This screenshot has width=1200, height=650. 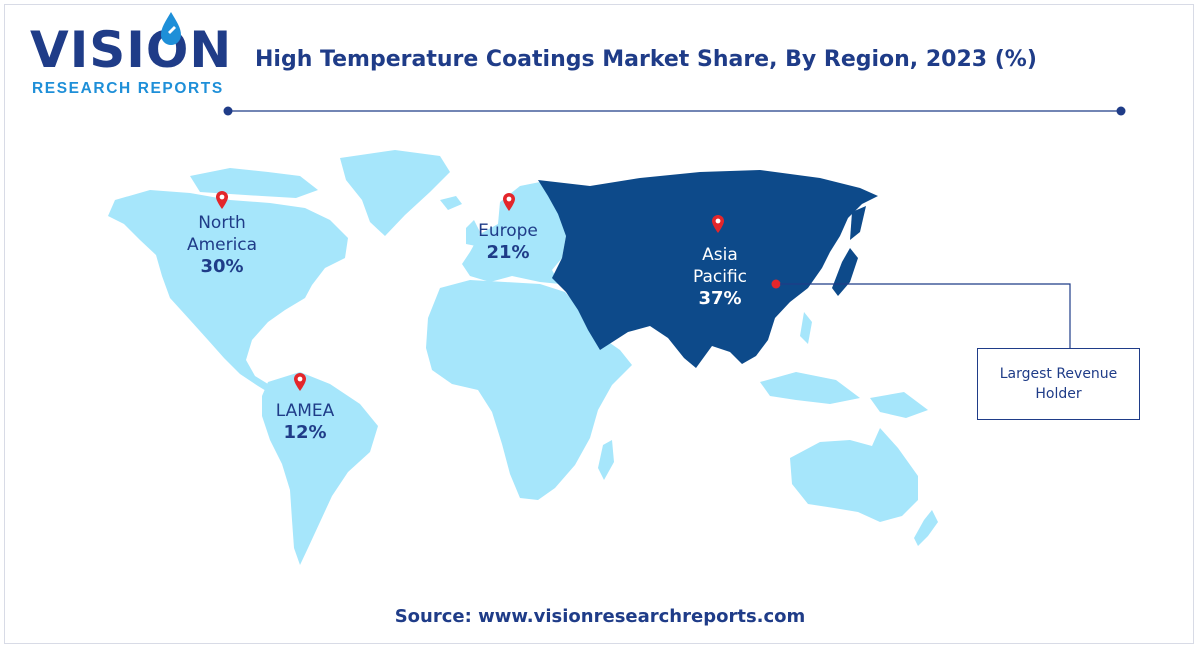 I want to click on region-value: 21%, so click(x=508, y=252).